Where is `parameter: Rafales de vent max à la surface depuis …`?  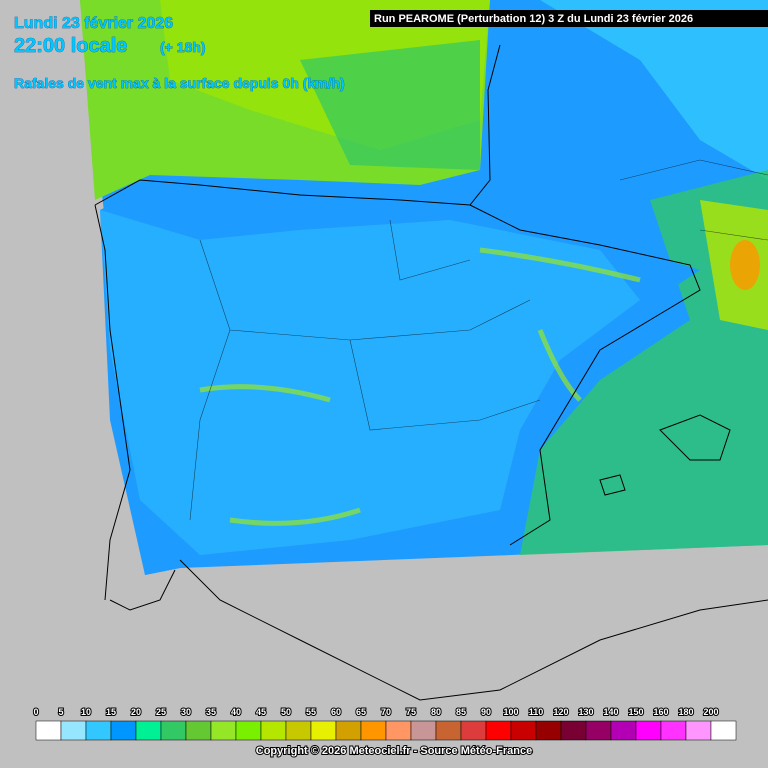 parameter: Rafales de vent max à la surface depuis … is located at coordinates (179, 83).